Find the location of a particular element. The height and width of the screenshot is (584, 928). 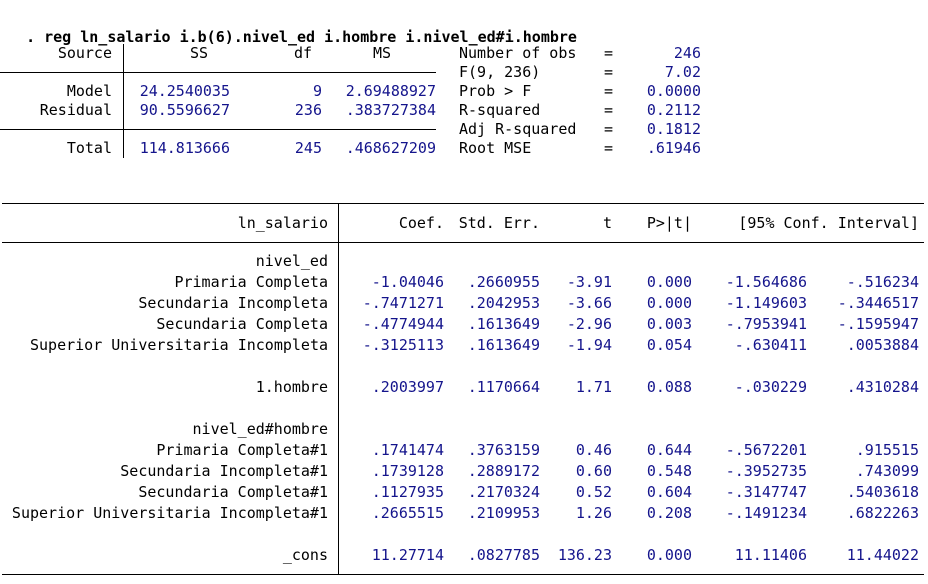

stat-label: Root MSE is located at coordinates (495, 148).